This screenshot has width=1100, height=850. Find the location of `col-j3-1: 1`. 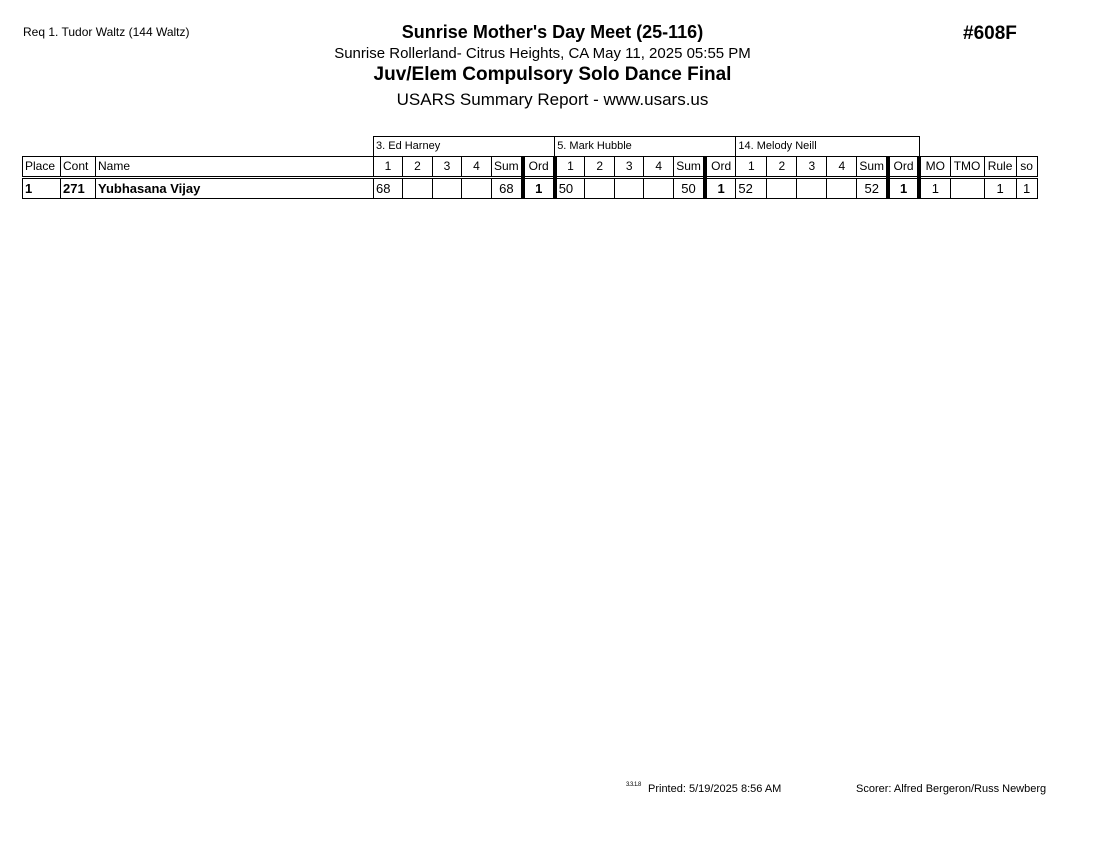

col-j3-1: 1 is located at coordinates (751, 167).